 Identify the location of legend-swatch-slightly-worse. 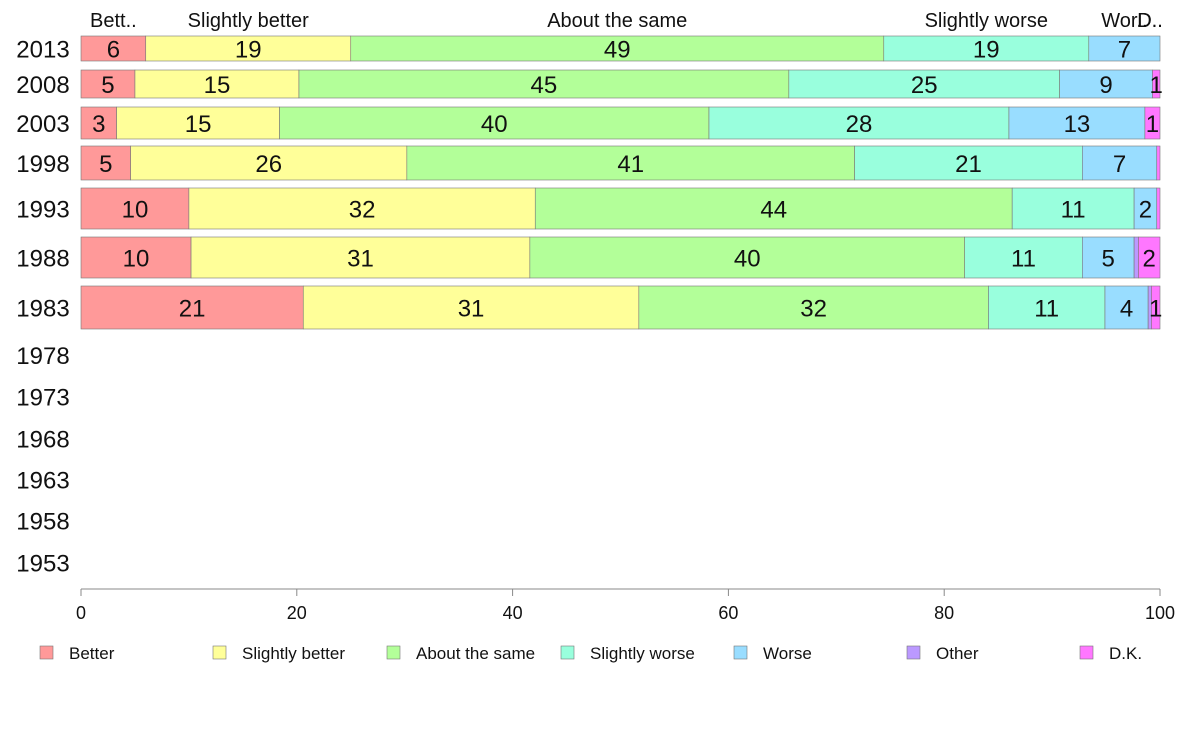
(567, 652).